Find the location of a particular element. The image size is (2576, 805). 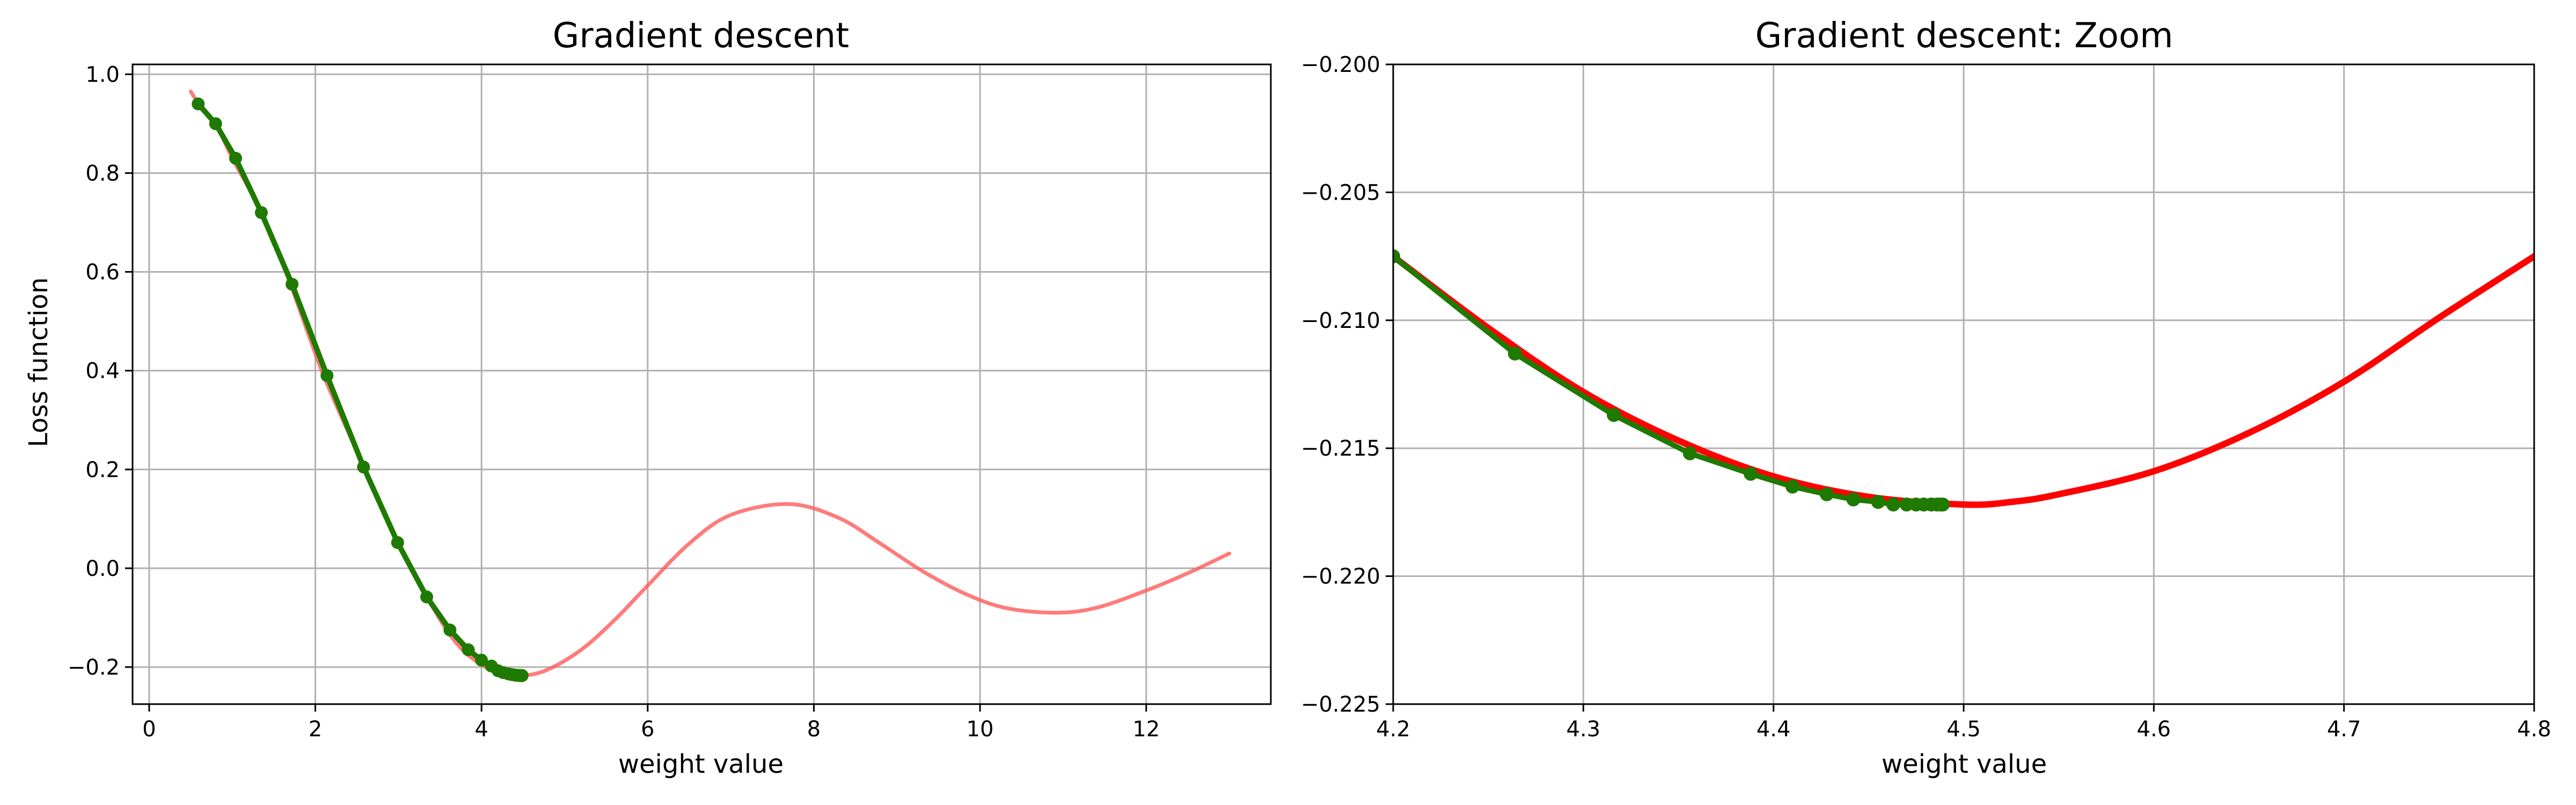

chart-1-y-tick-label: 0.4 is located at coordinates (102, 371).